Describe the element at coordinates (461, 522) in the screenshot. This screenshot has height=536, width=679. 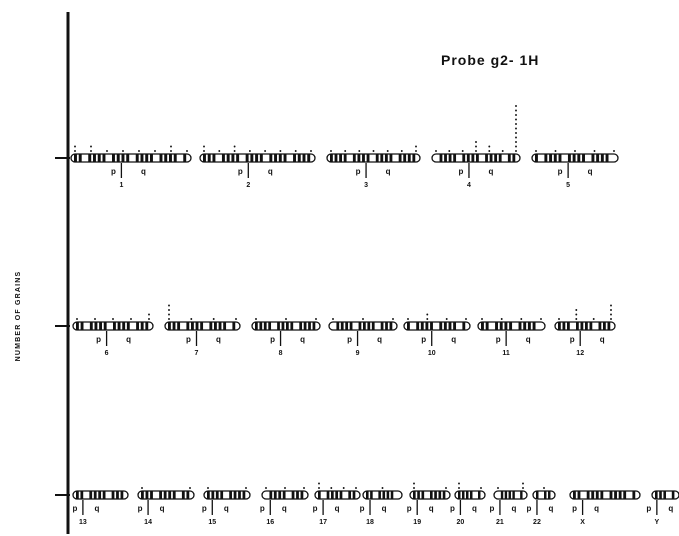
I see `chromosome-number: 20` at that location.